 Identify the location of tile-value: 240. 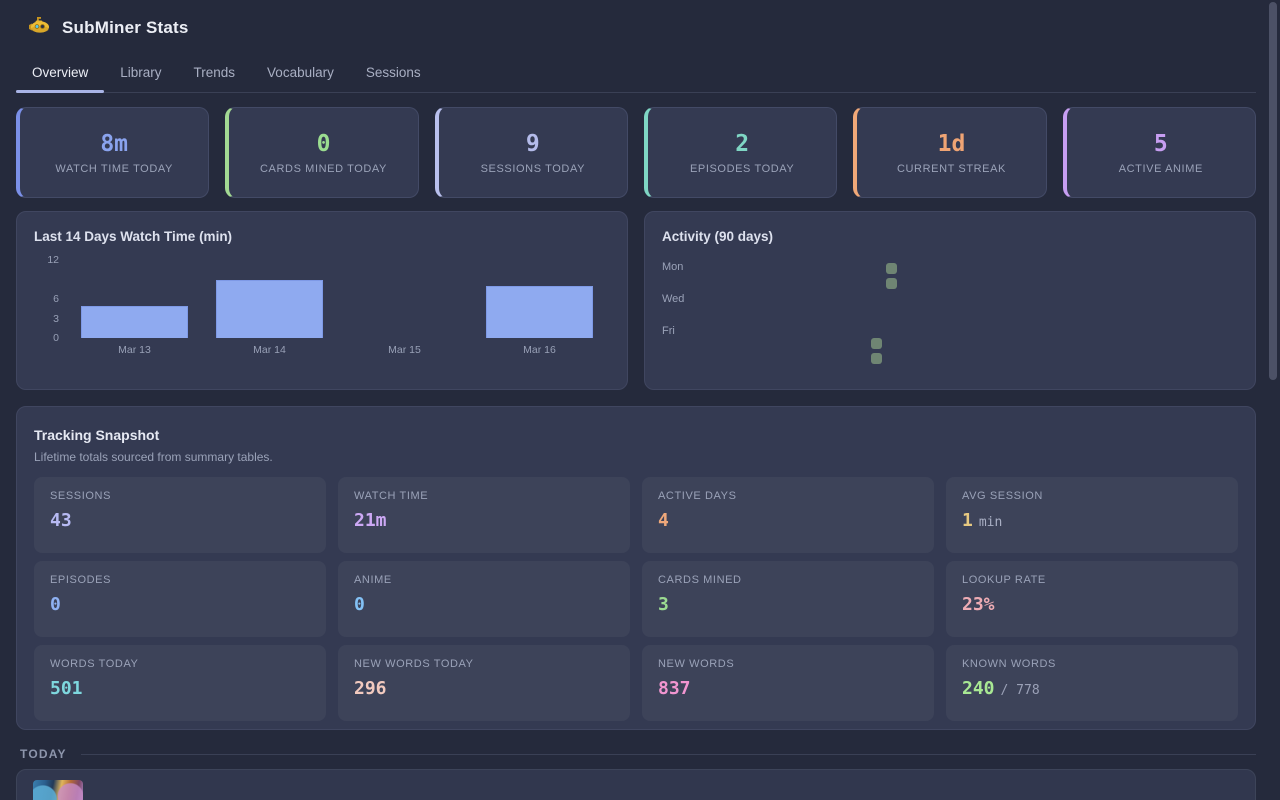
(978, 688).